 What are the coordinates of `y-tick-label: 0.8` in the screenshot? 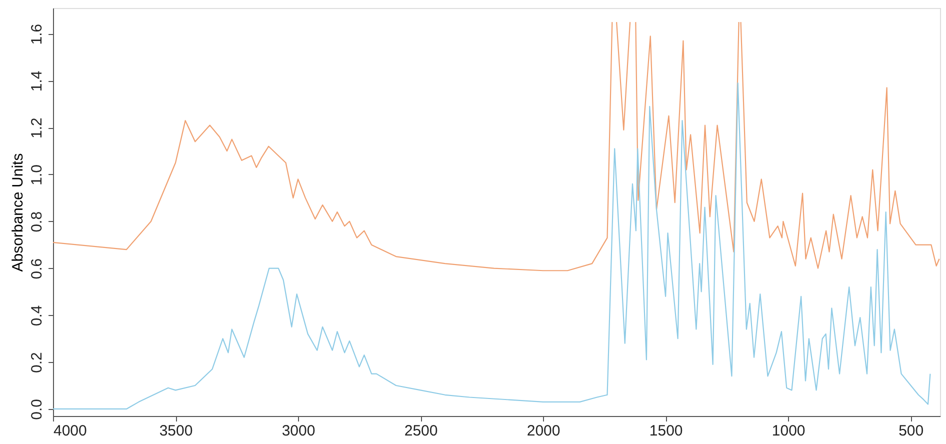 It's located at (37, 221).